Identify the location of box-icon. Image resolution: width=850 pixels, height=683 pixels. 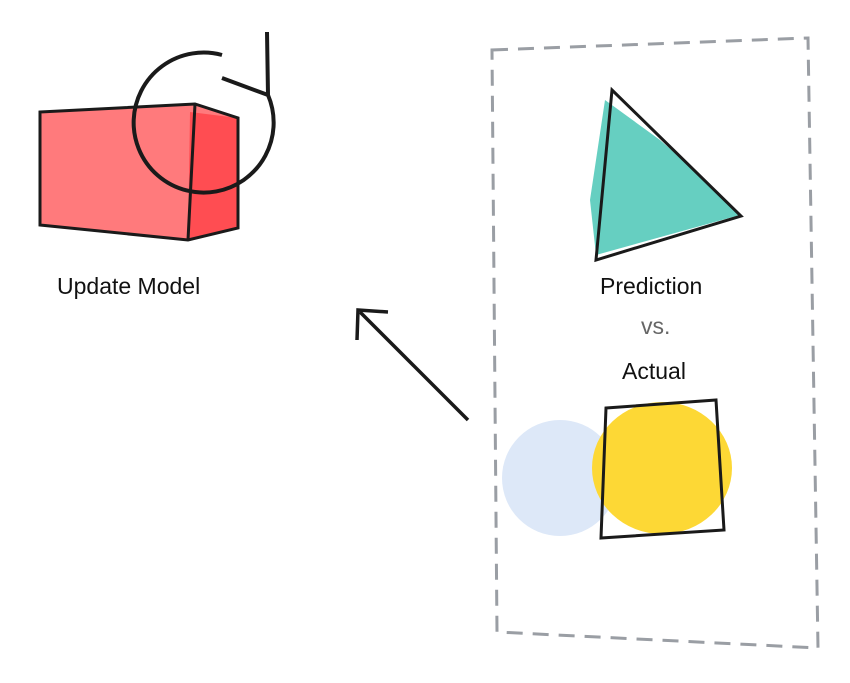
(139, 172).